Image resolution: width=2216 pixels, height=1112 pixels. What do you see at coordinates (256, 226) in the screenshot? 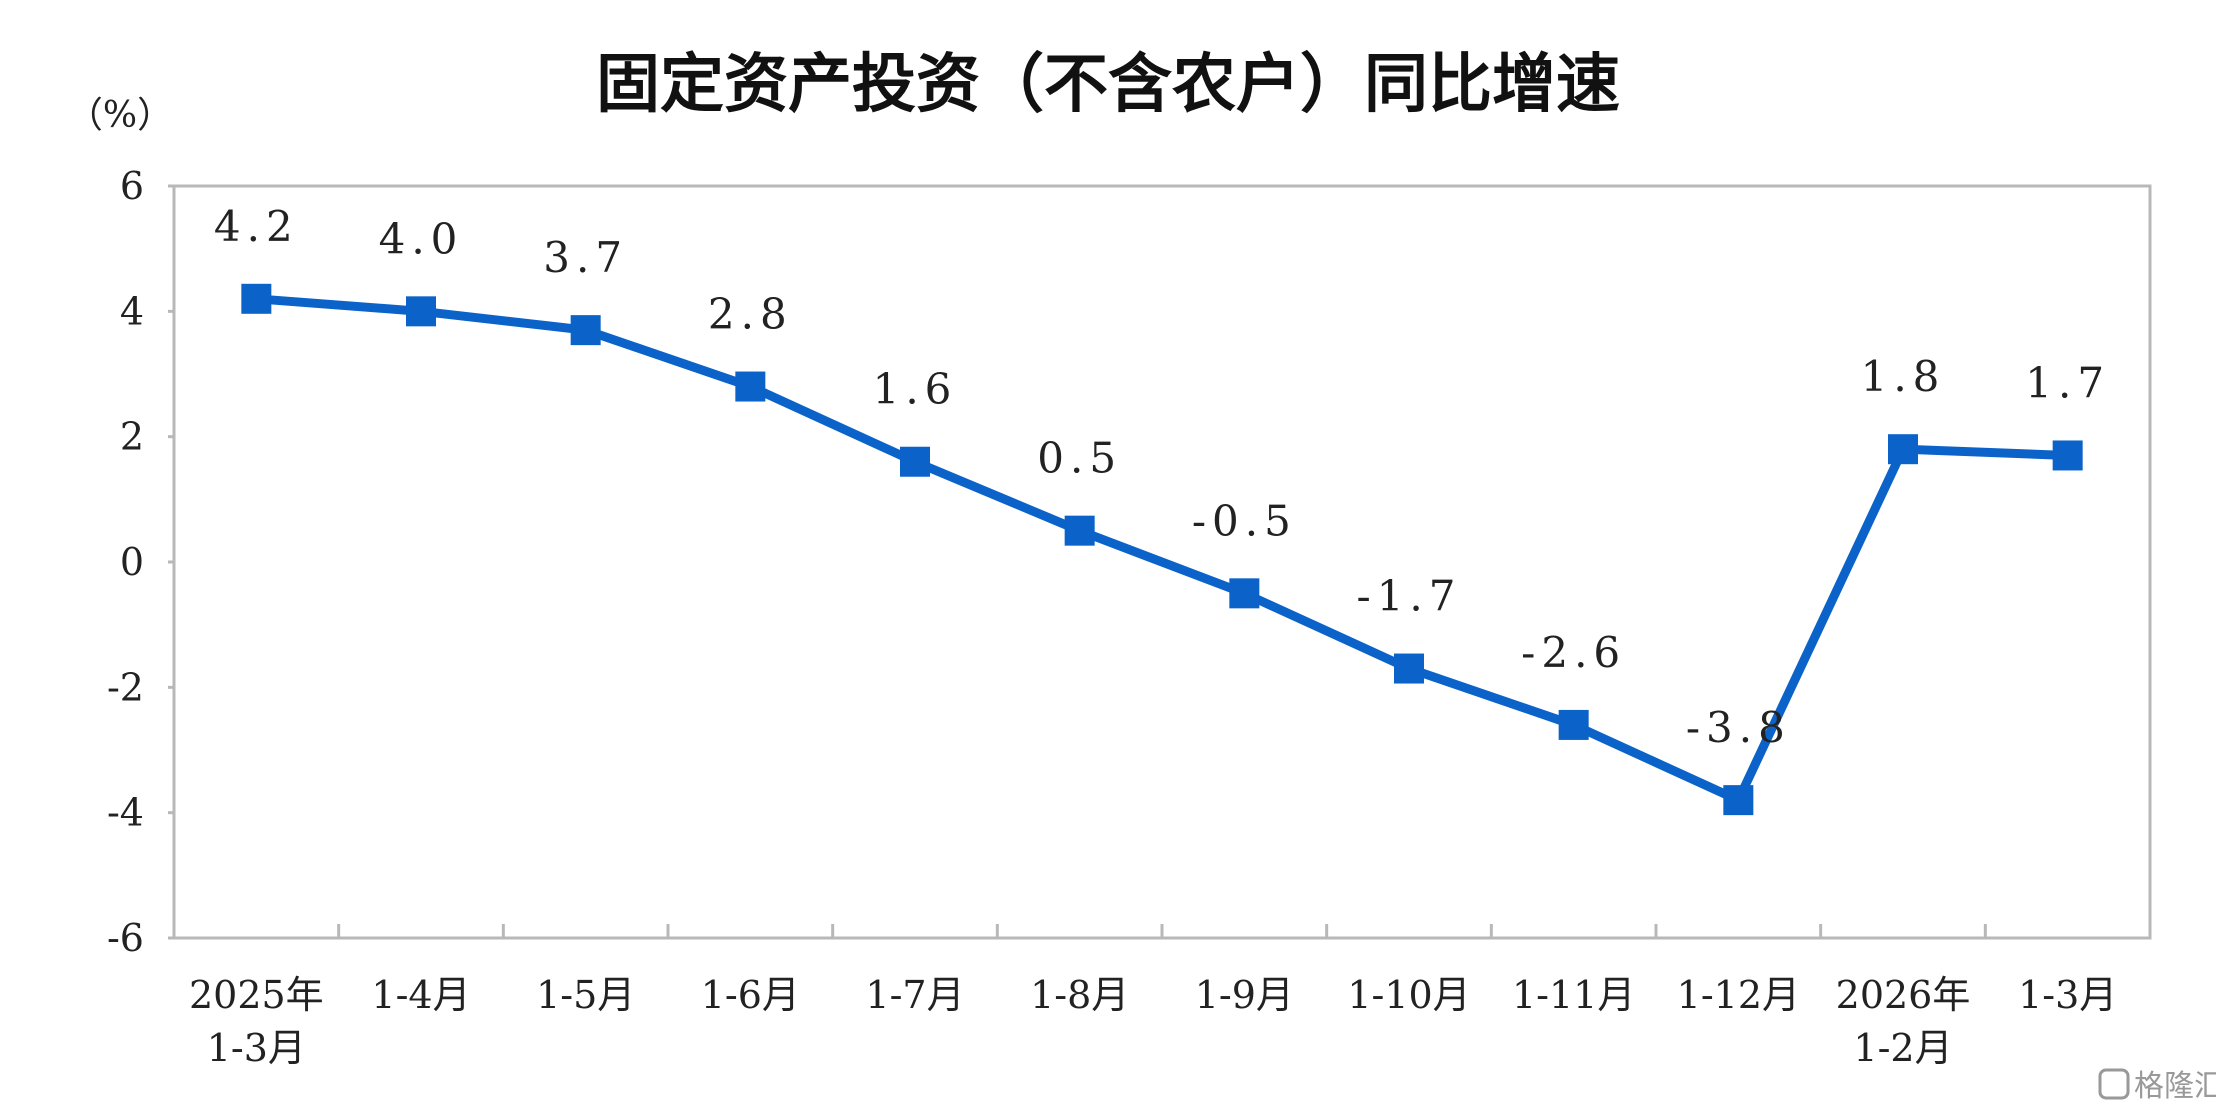
I see `data-label: 4.2` at bounding box center [256, 226].